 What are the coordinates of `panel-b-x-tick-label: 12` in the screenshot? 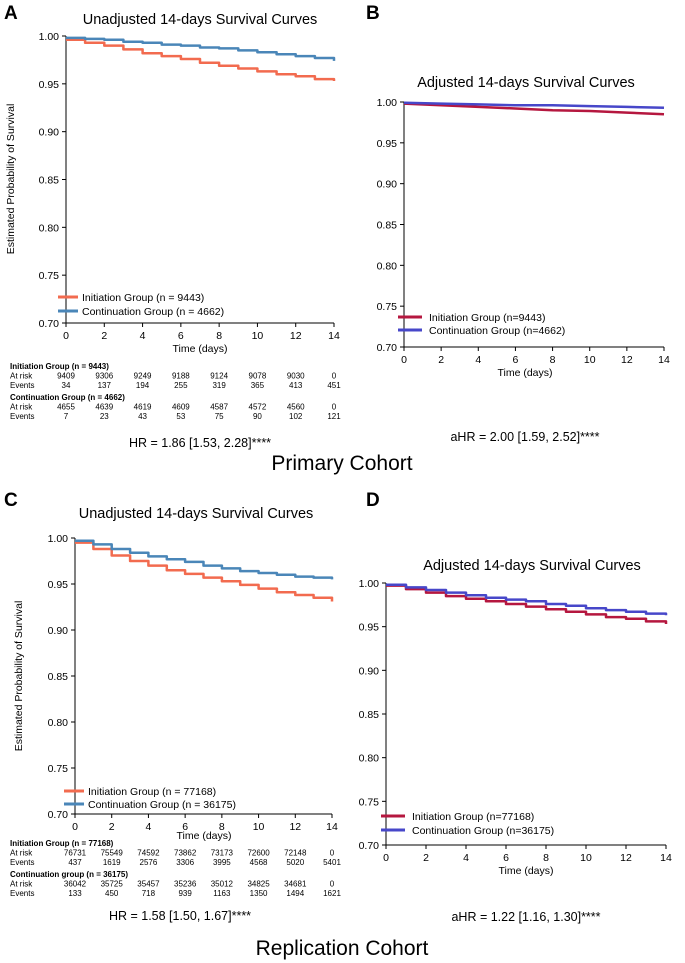 It's located at (627, 360).